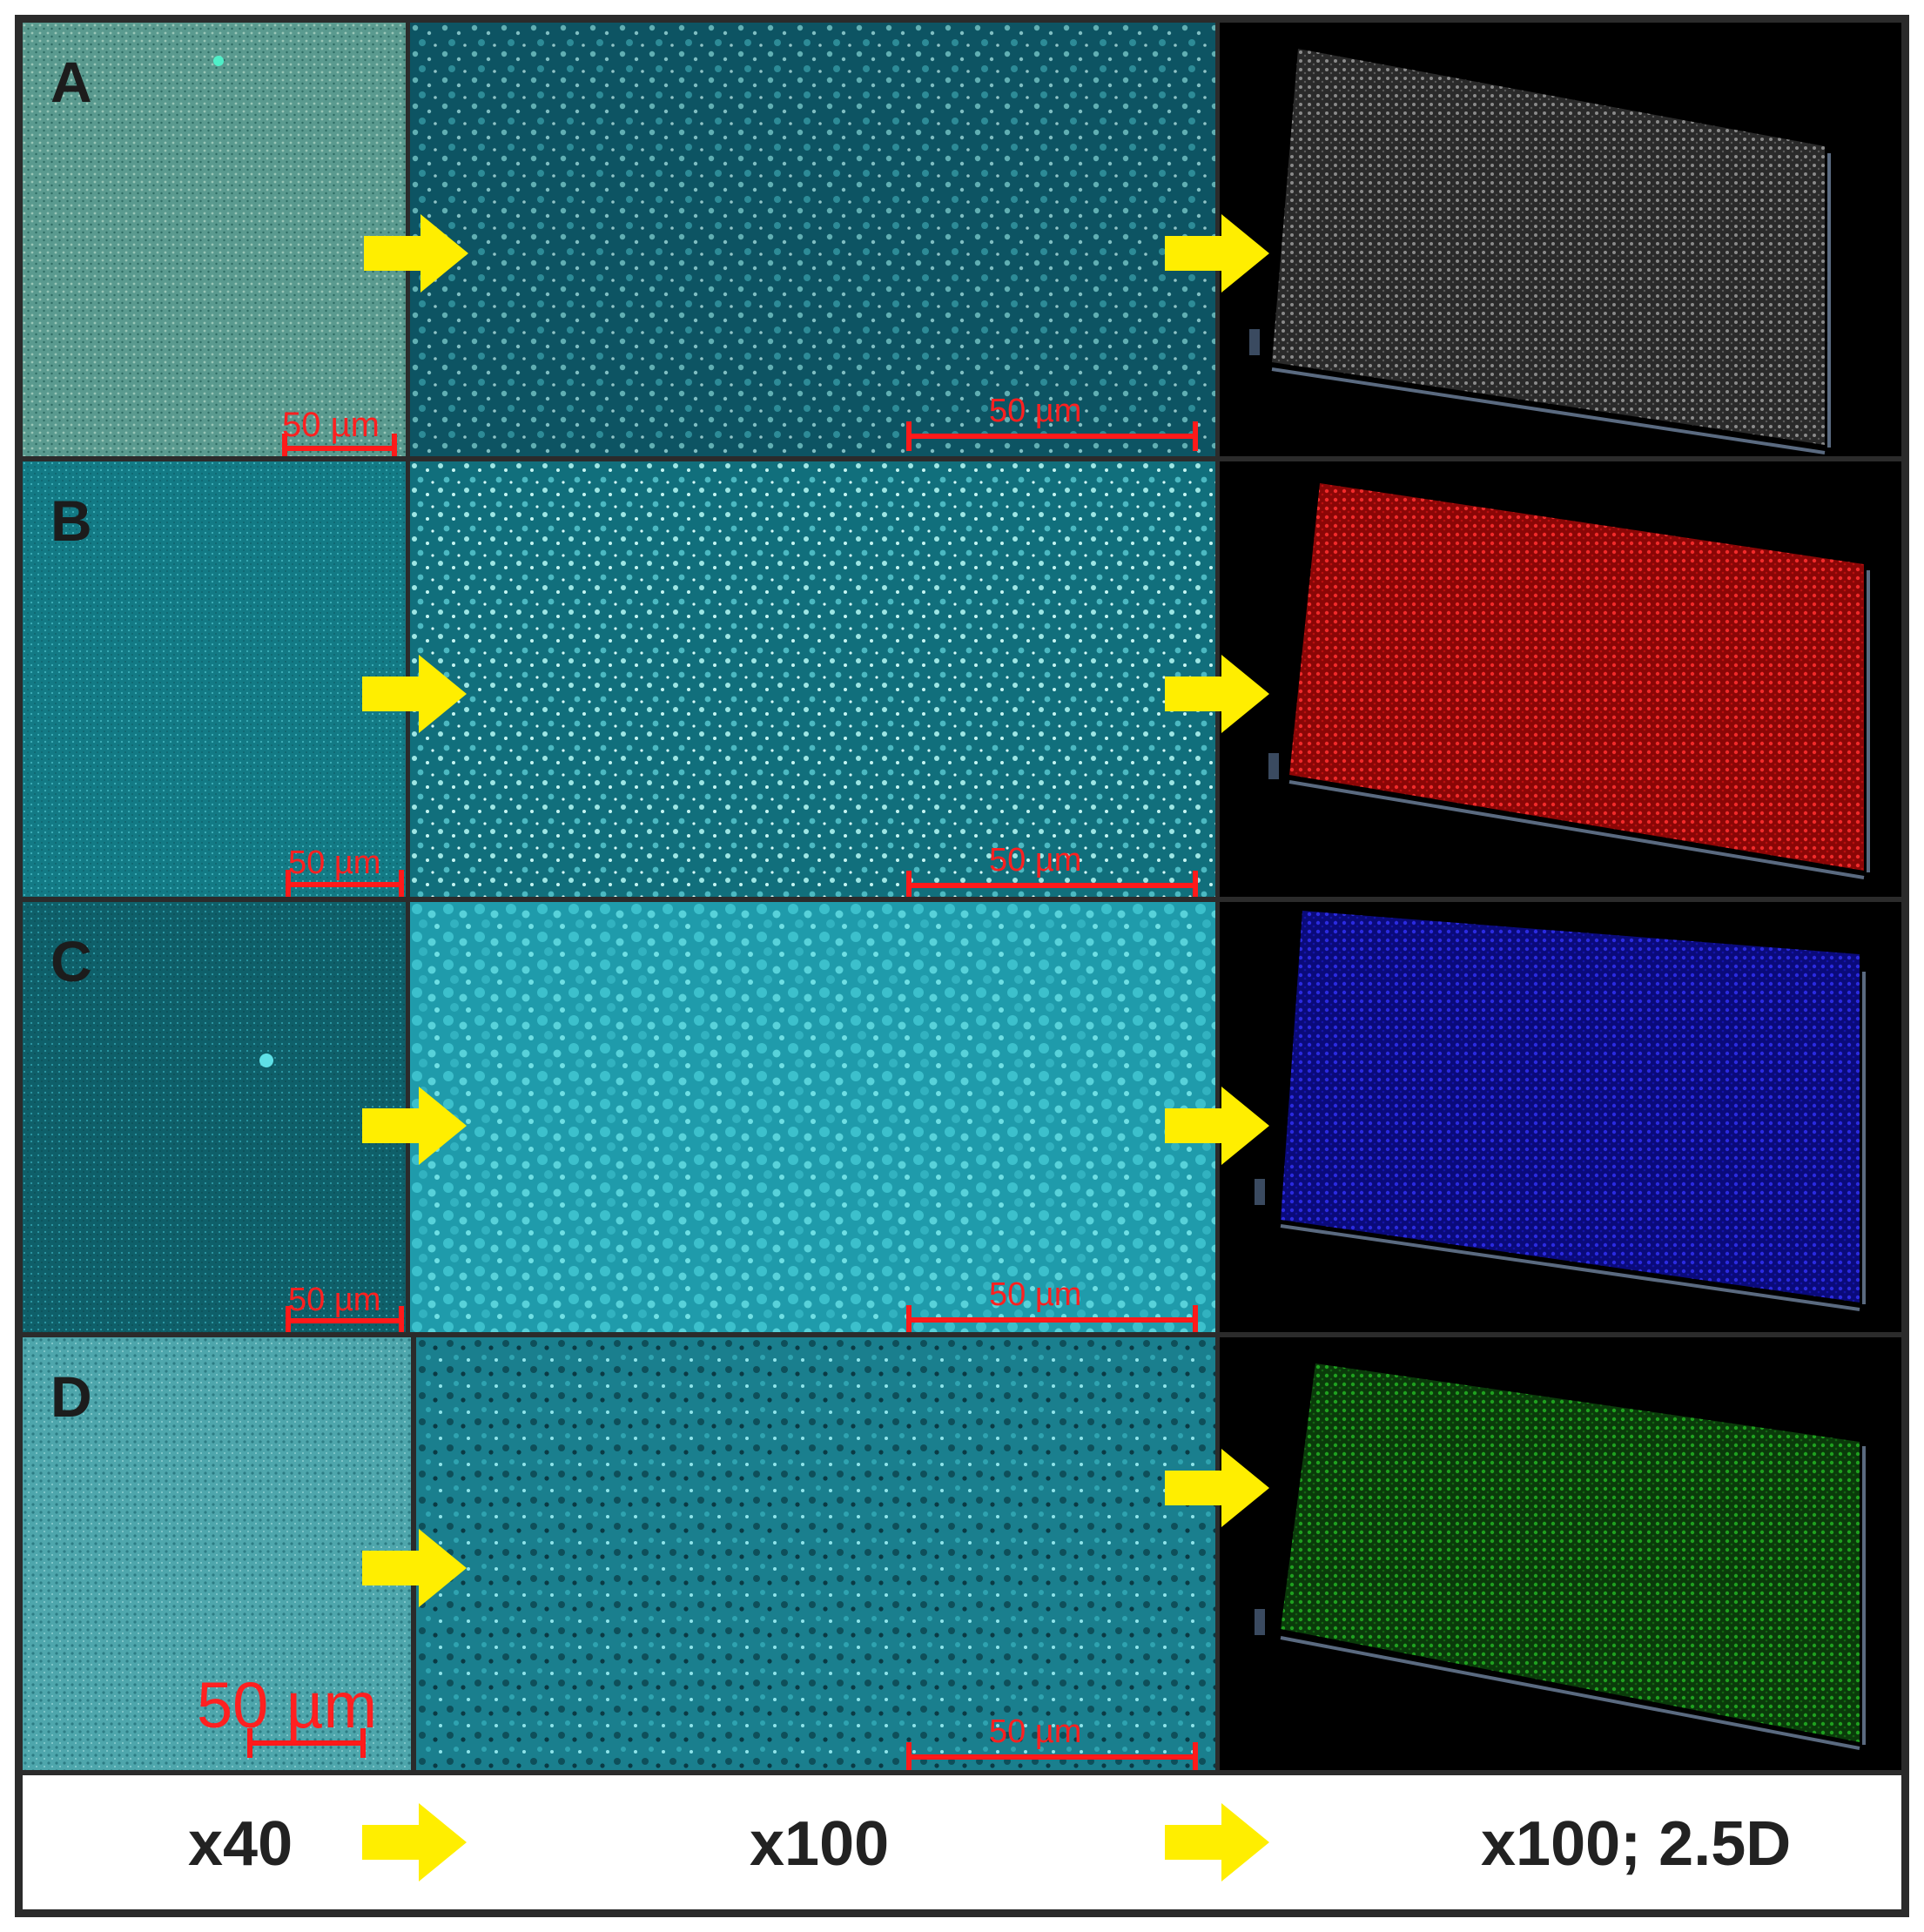 The image size is (1924, 1932). What do you see at coordinates (240, 1844) in the screenshot?
I see `legend-x40: x40` at bounding box center [240, 1844].